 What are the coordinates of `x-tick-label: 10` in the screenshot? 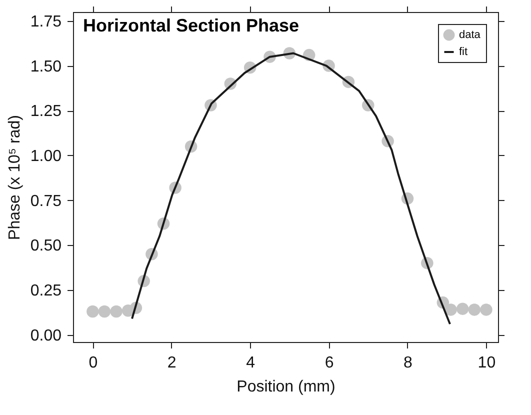 It's located at (487, 363).